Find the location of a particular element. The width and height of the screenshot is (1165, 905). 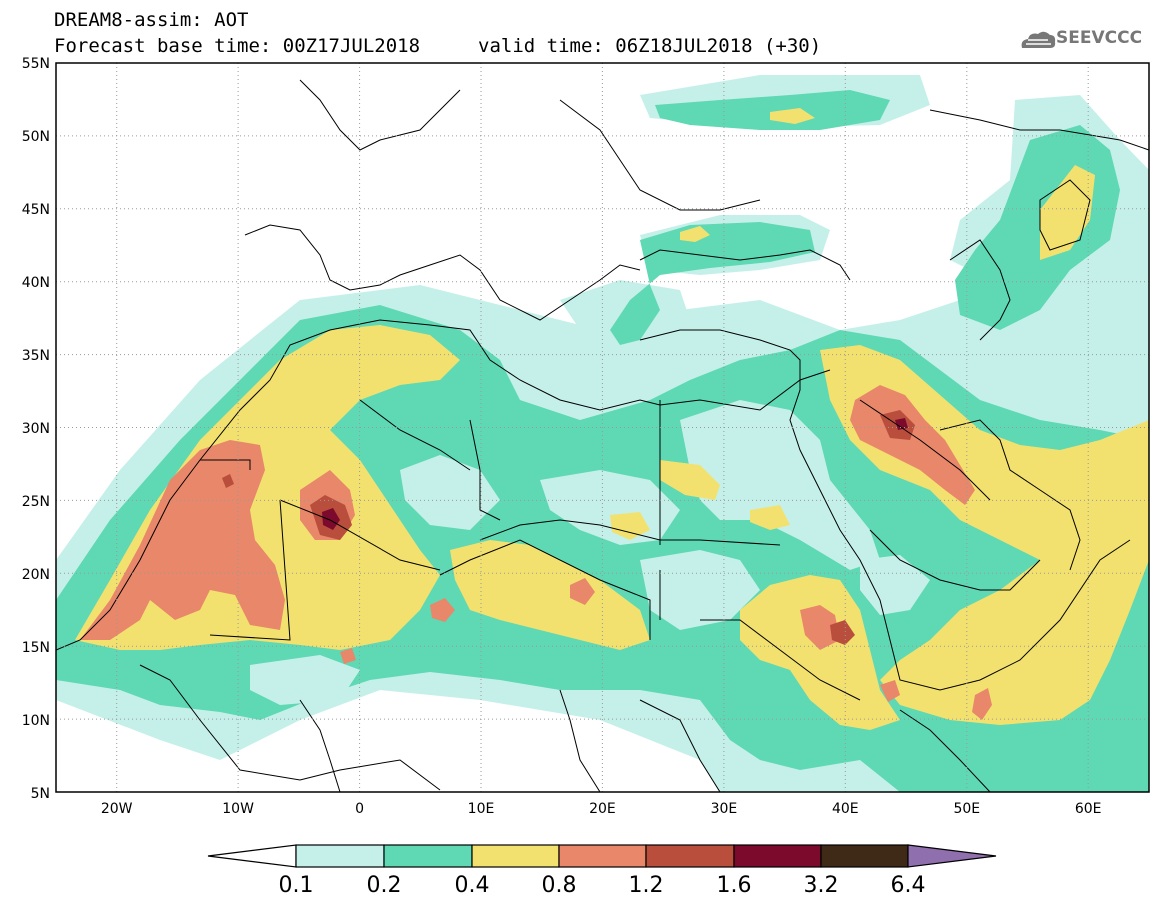

colorbar-label: 0.4 is located at coordinates (472, 885).